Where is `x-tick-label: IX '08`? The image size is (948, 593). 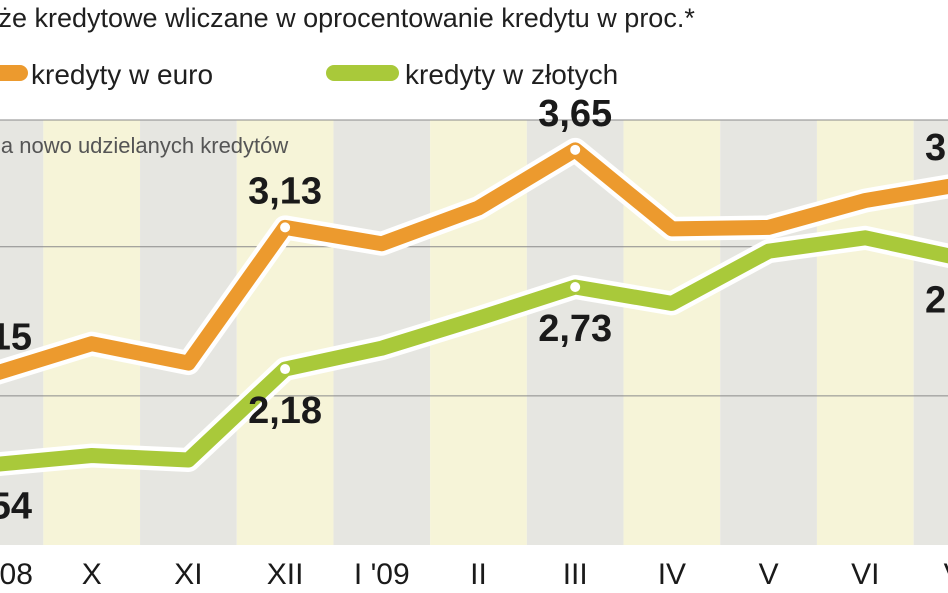
x-tick-label: IX '08 is located at coordinates (16, 574).